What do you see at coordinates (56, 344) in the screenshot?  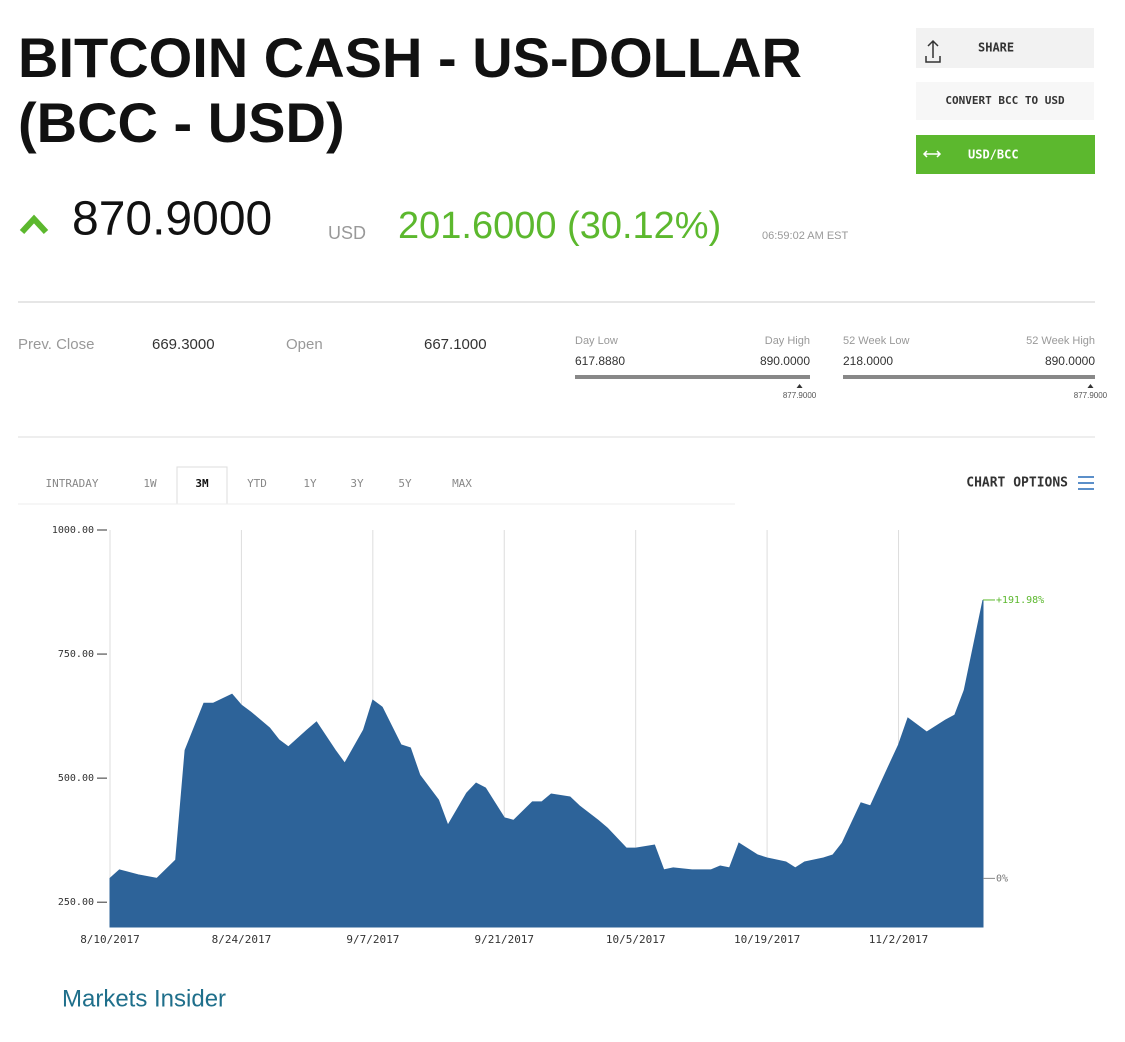 I see `stat-label: Prev. Close` at bounding box center [56, 344].